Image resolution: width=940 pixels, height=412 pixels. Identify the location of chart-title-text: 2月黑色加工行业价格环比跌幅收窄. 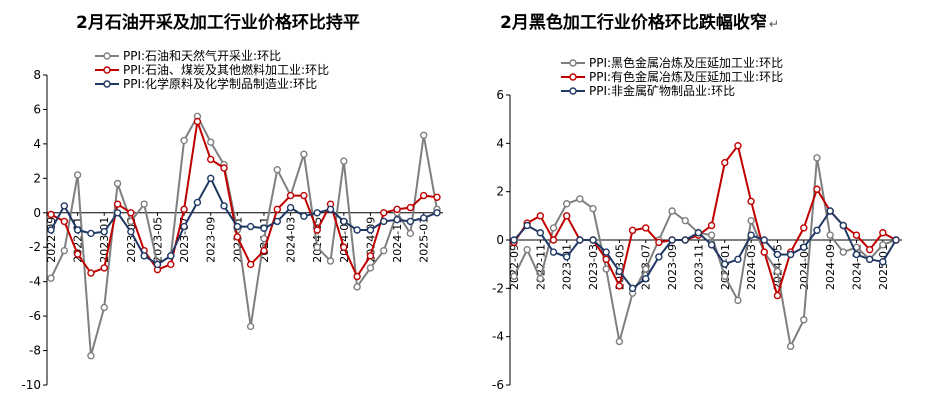
(633, 23).